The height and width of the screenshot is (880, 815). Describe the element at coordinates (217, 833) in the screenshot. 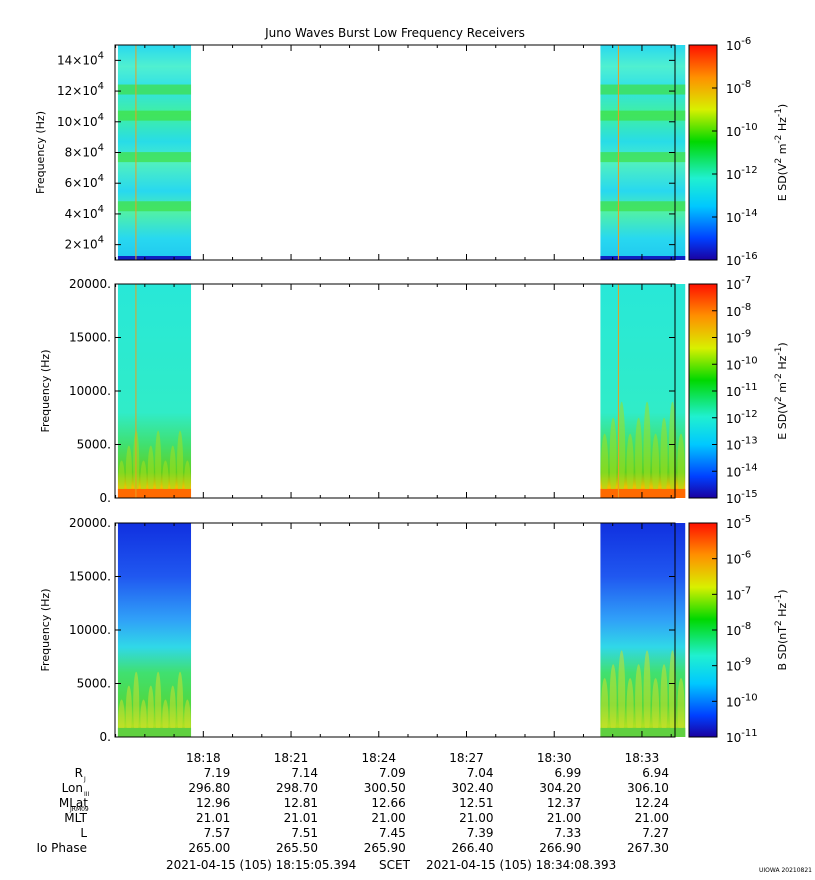

I see `ephemeris-value: 7.57` at that location.